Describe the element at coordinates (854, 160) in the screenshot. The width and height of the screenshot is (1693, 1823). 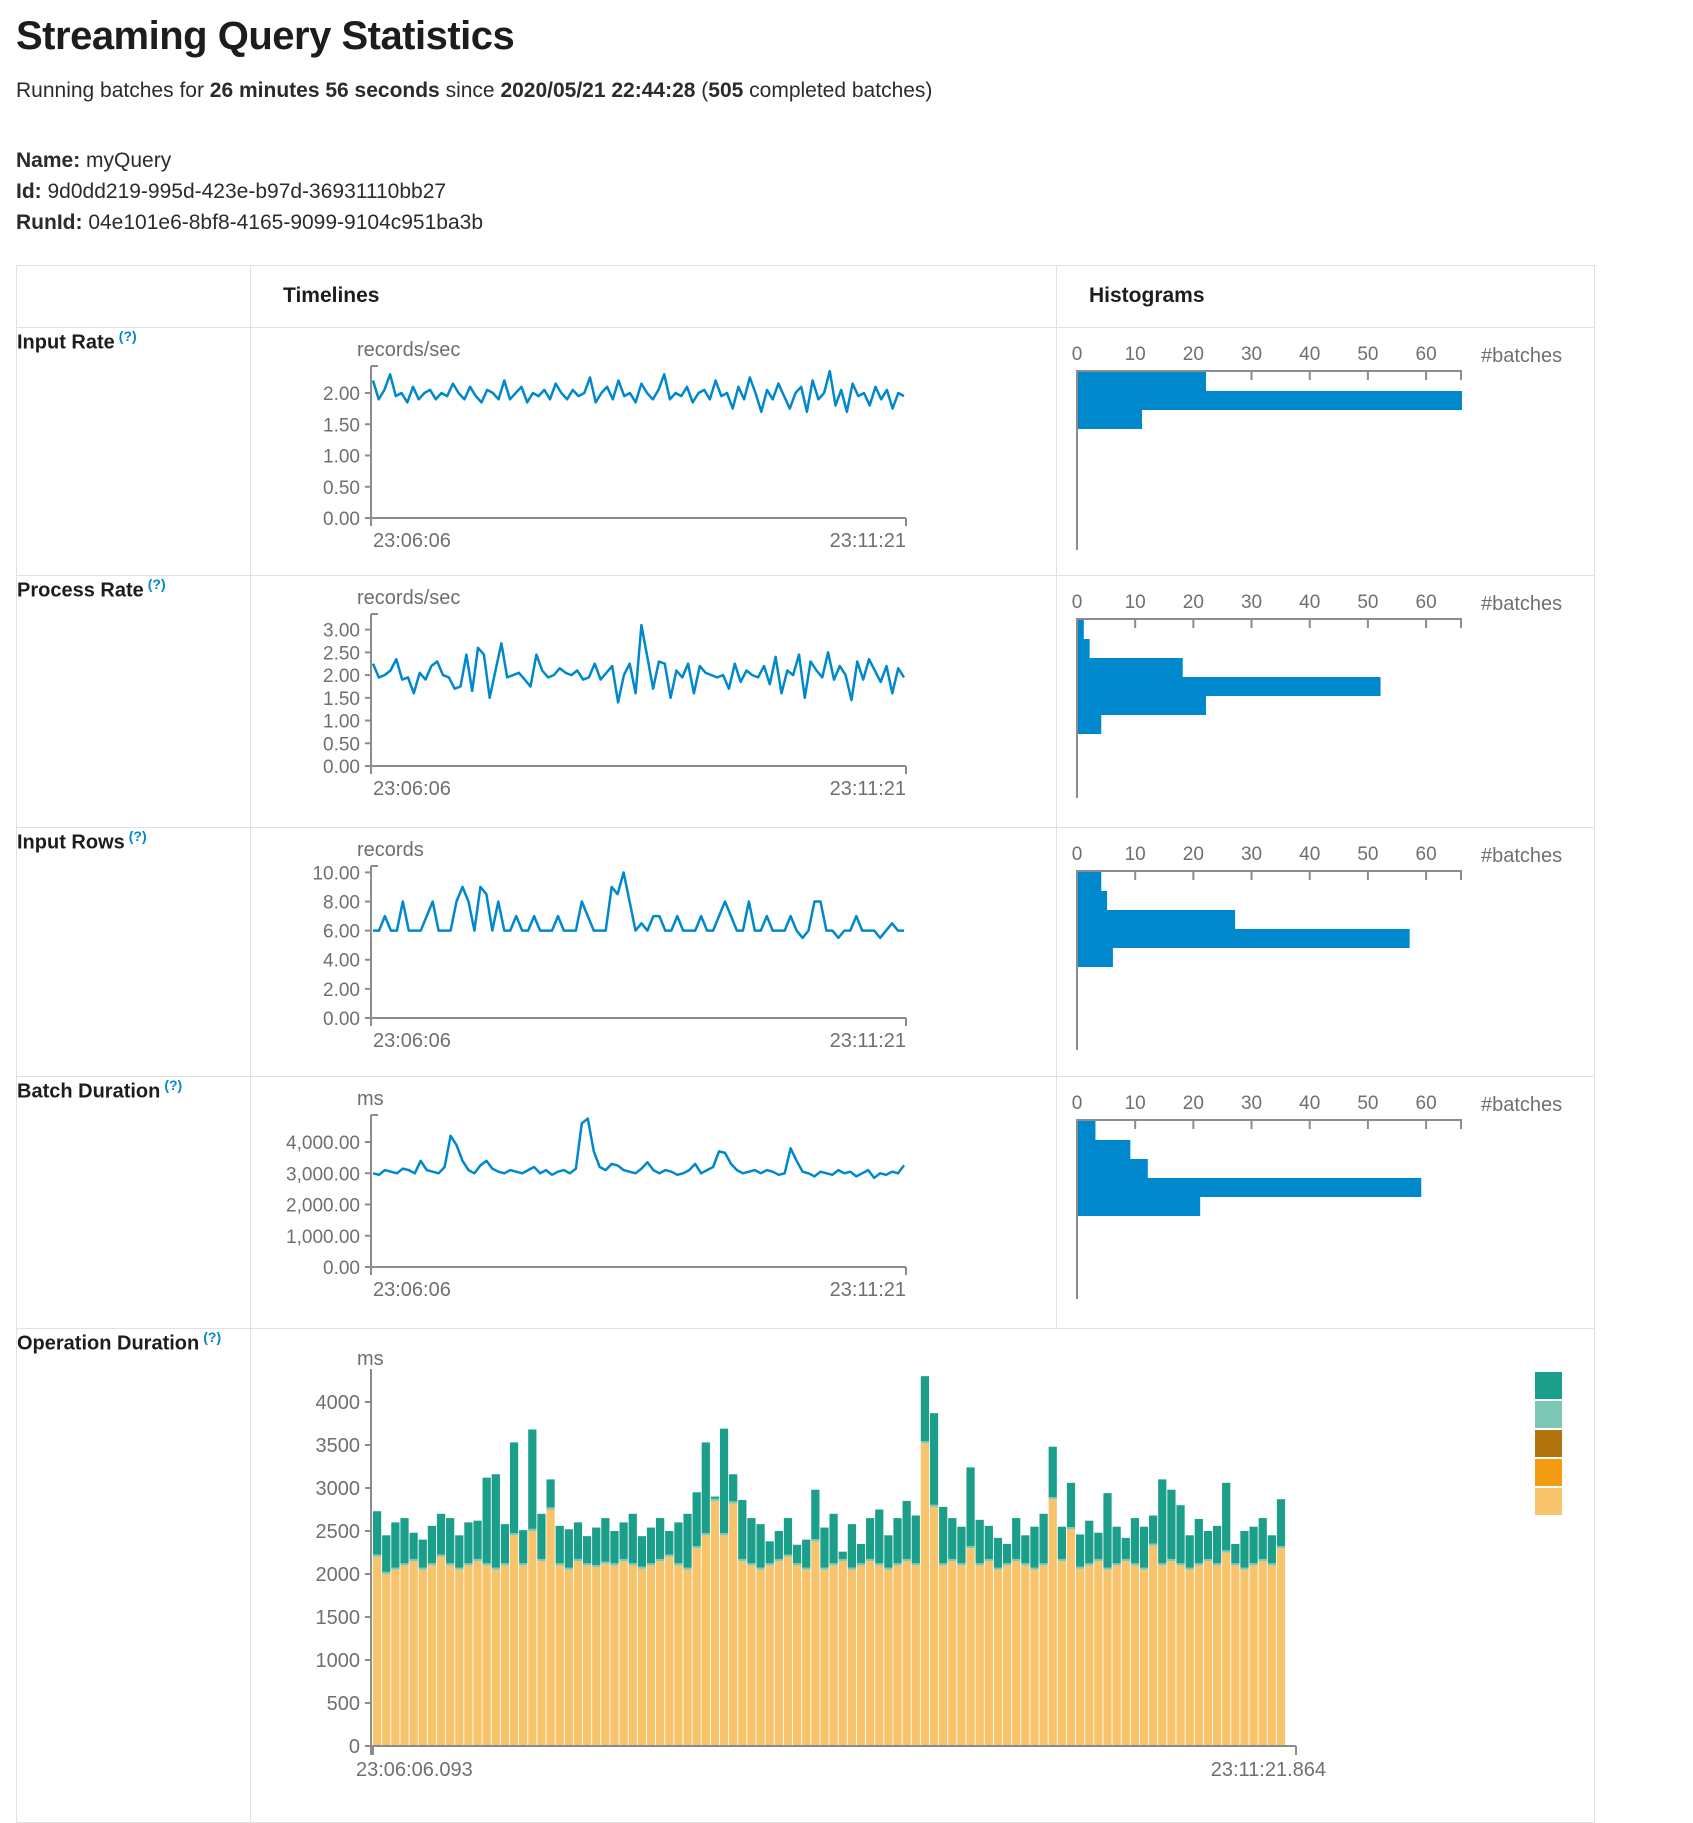
I see `query-name-line: Name: myQuery` at that location.